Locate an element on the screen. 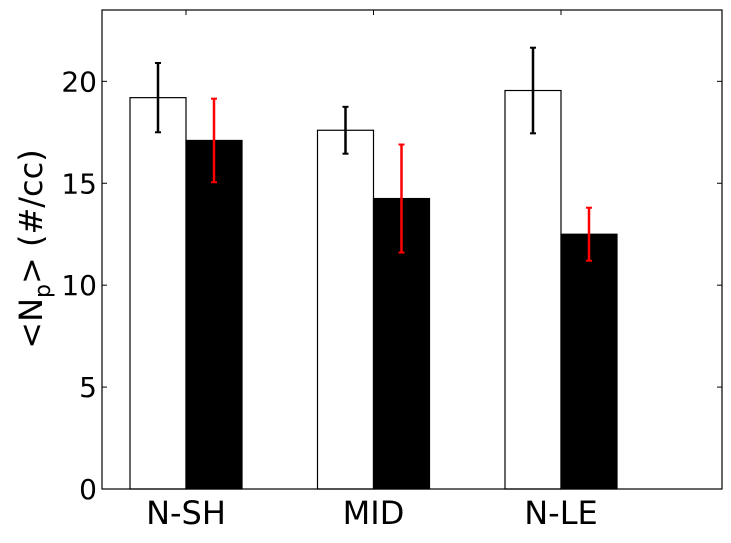  y-axis-label: <Np> (#/cc) is located at coordinates (34, 248).